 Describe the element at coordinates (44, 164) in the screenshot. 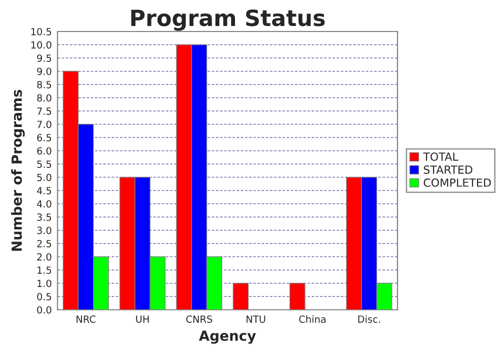

I see `y-tick-label: 5.5` at that location.